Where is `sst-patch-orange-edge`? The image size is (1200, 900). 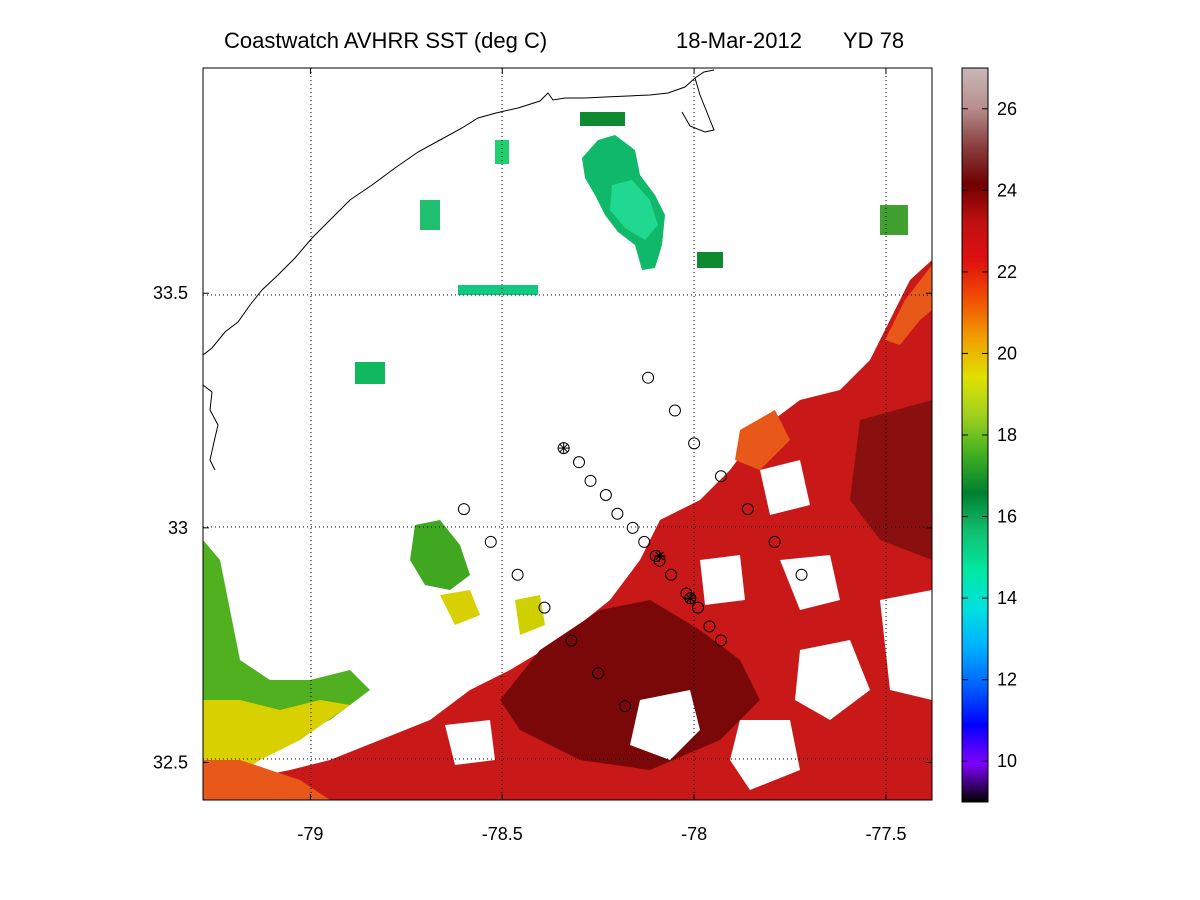 sst-patch-orange-edge is located at coordinates (908, 305).